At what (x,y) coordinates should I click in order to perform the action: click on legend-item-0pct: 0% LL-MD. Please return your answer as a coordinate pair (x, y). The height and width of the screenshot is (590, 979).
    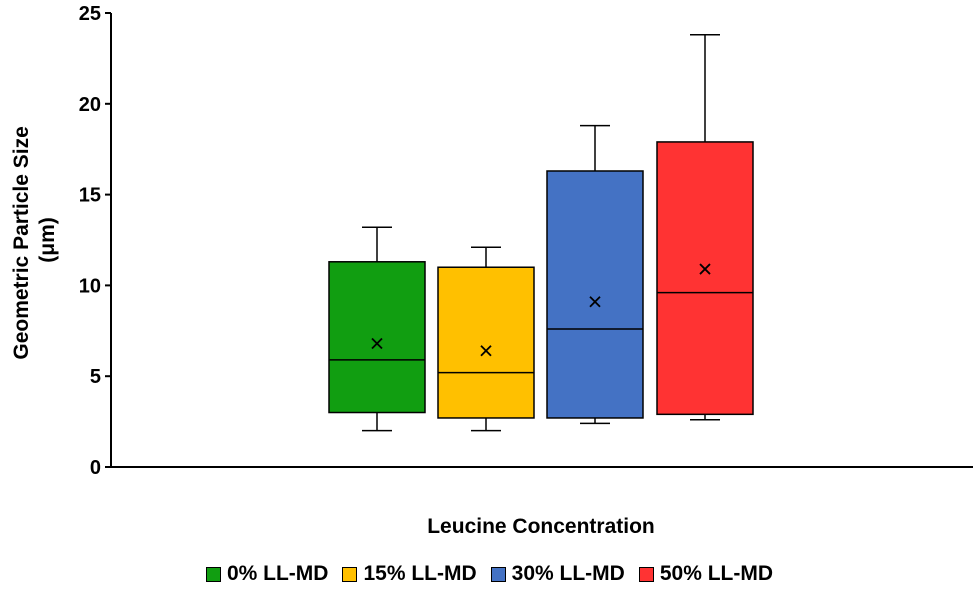
    Looking at the image, I should click on (267, 574).